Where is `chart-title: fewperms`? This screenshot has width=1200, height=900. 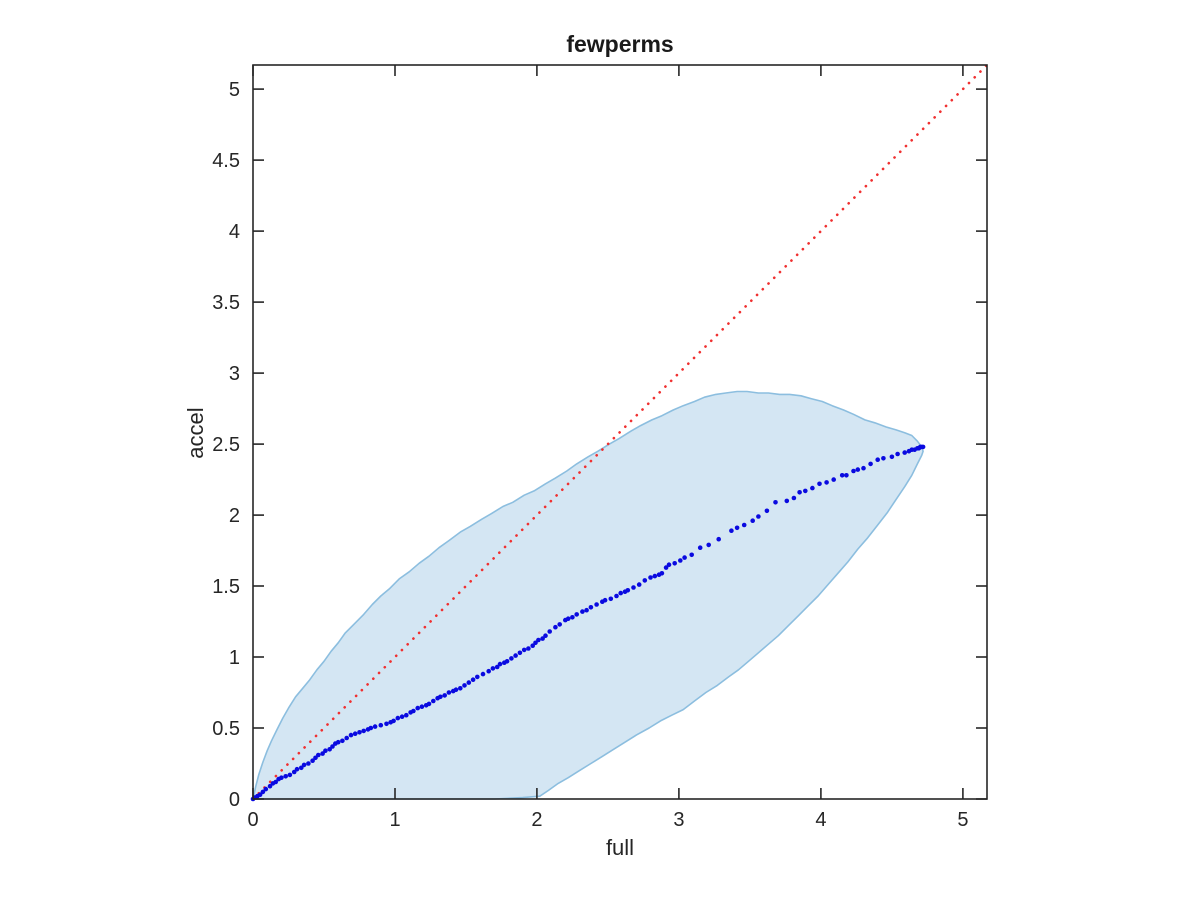 chart-title: fewperms is located at coordinates (620, 44).